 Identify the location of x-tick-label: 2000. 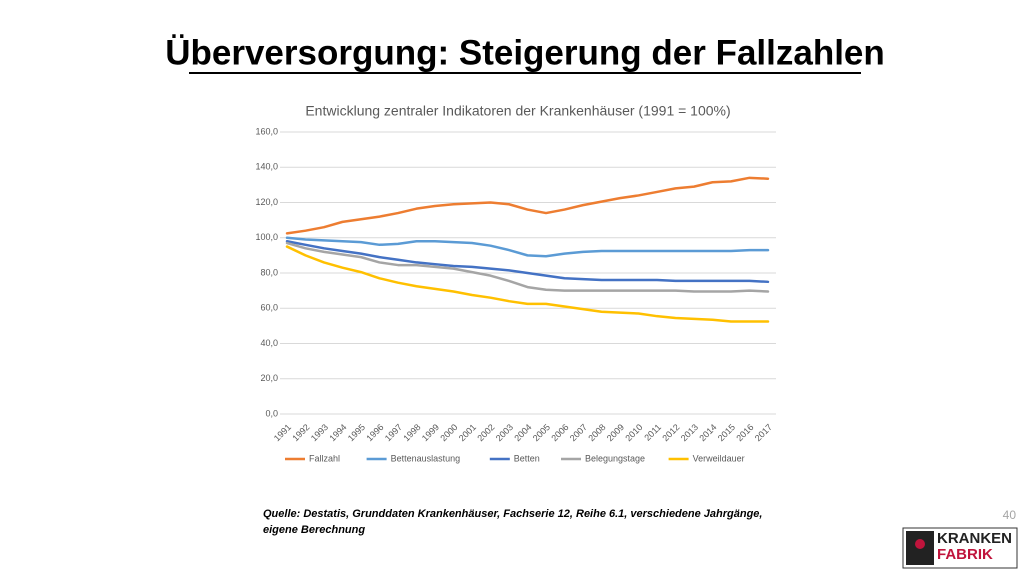
(448, 432).